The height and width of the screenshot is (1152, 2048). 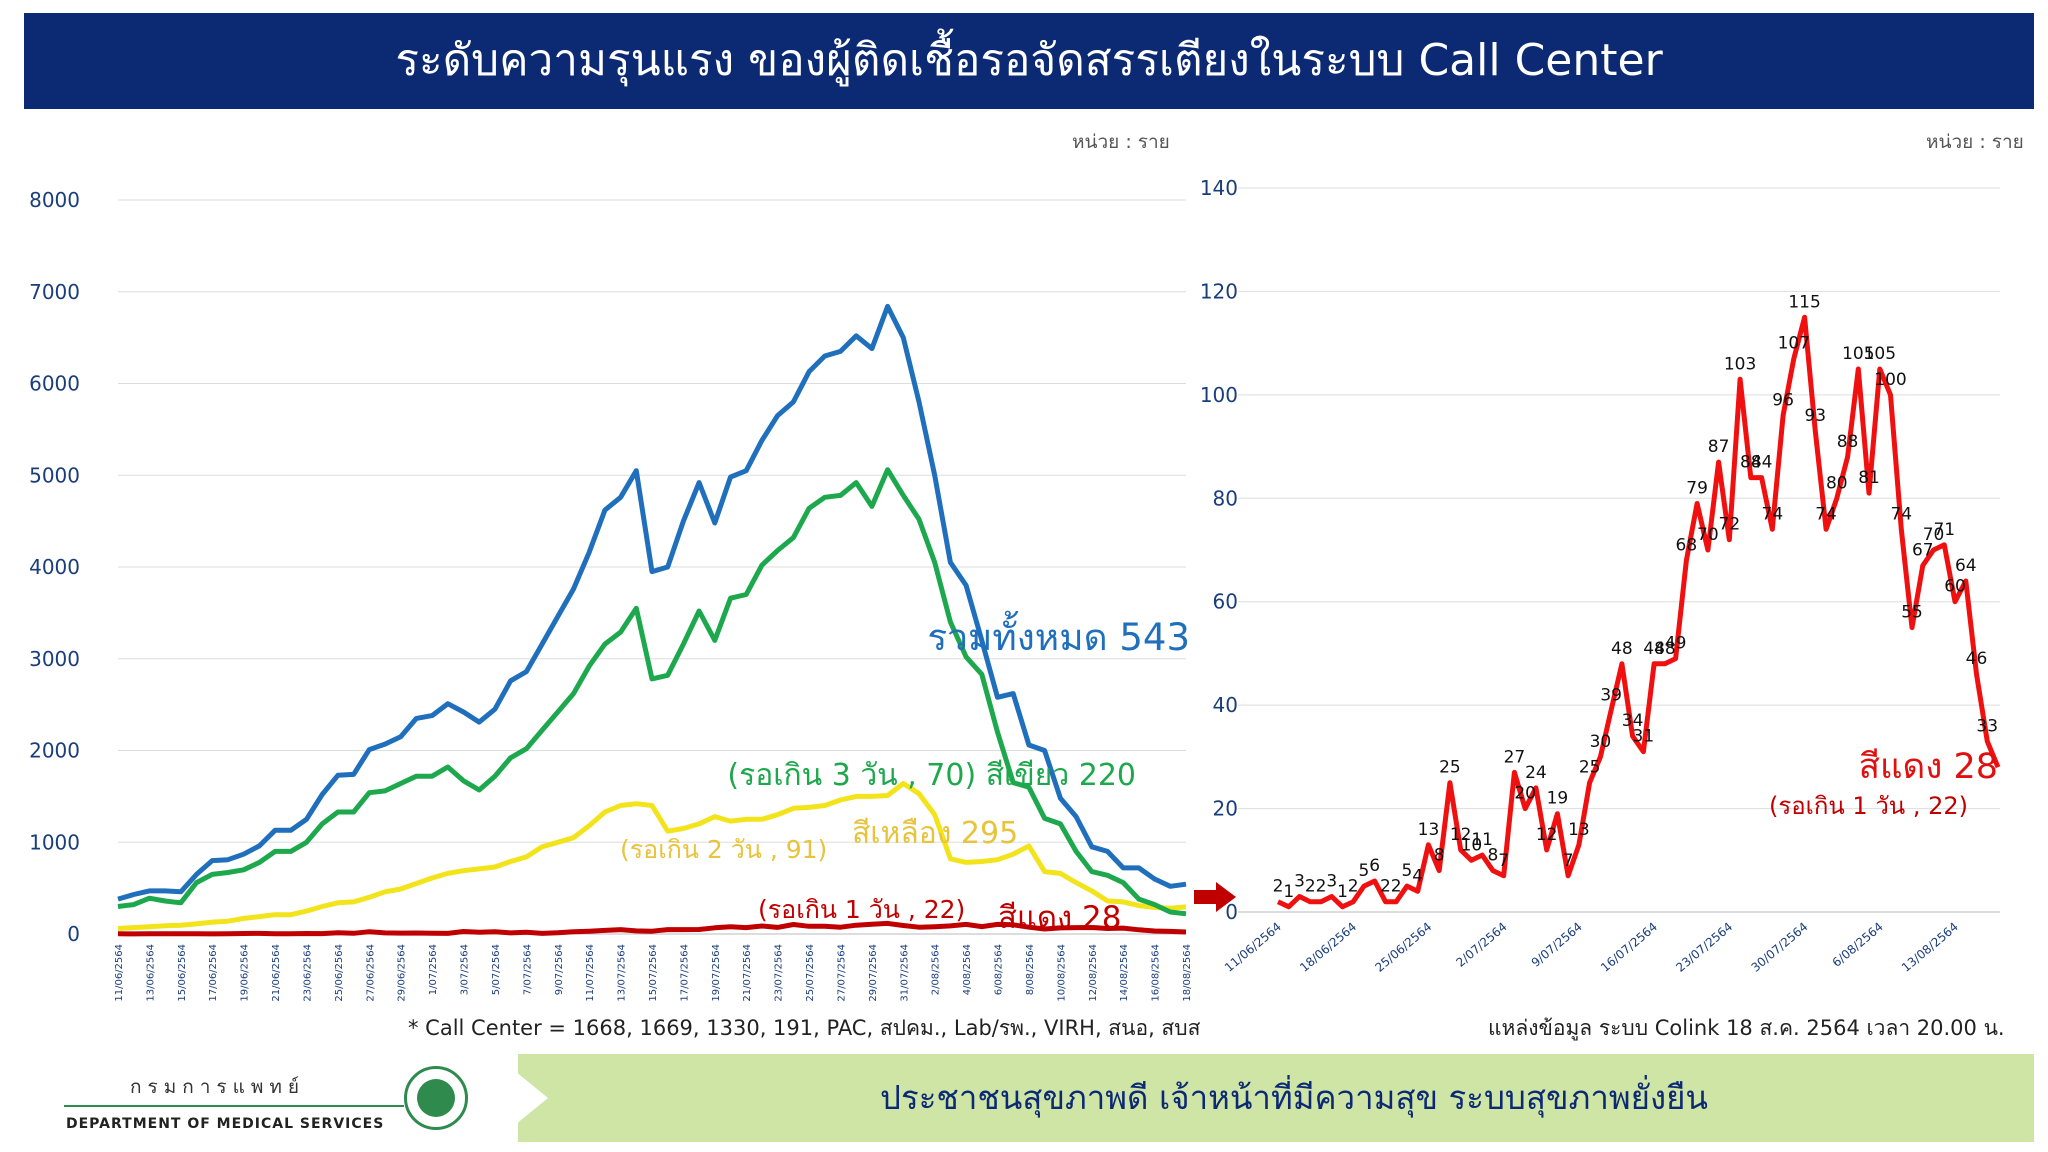 I want to click on data-label: 24, so click(x=1536, y=773).